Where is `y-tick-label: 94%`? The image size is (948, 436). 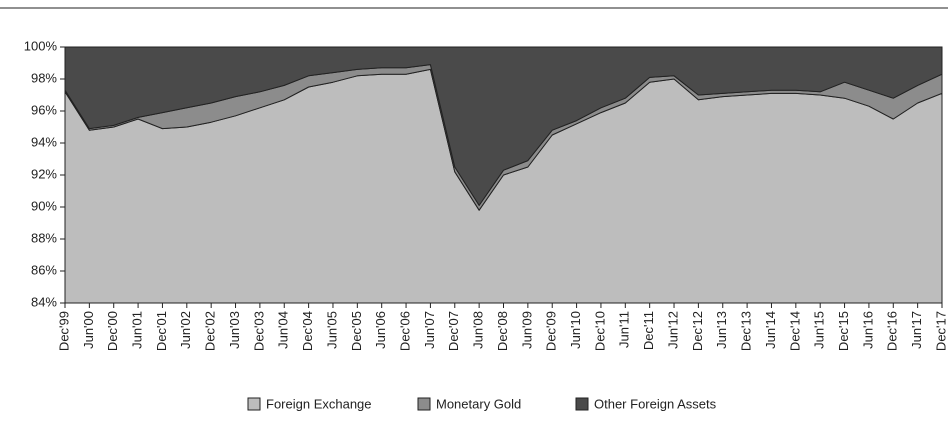
y-tick-label: 94% is located at coordinates (44, 141).